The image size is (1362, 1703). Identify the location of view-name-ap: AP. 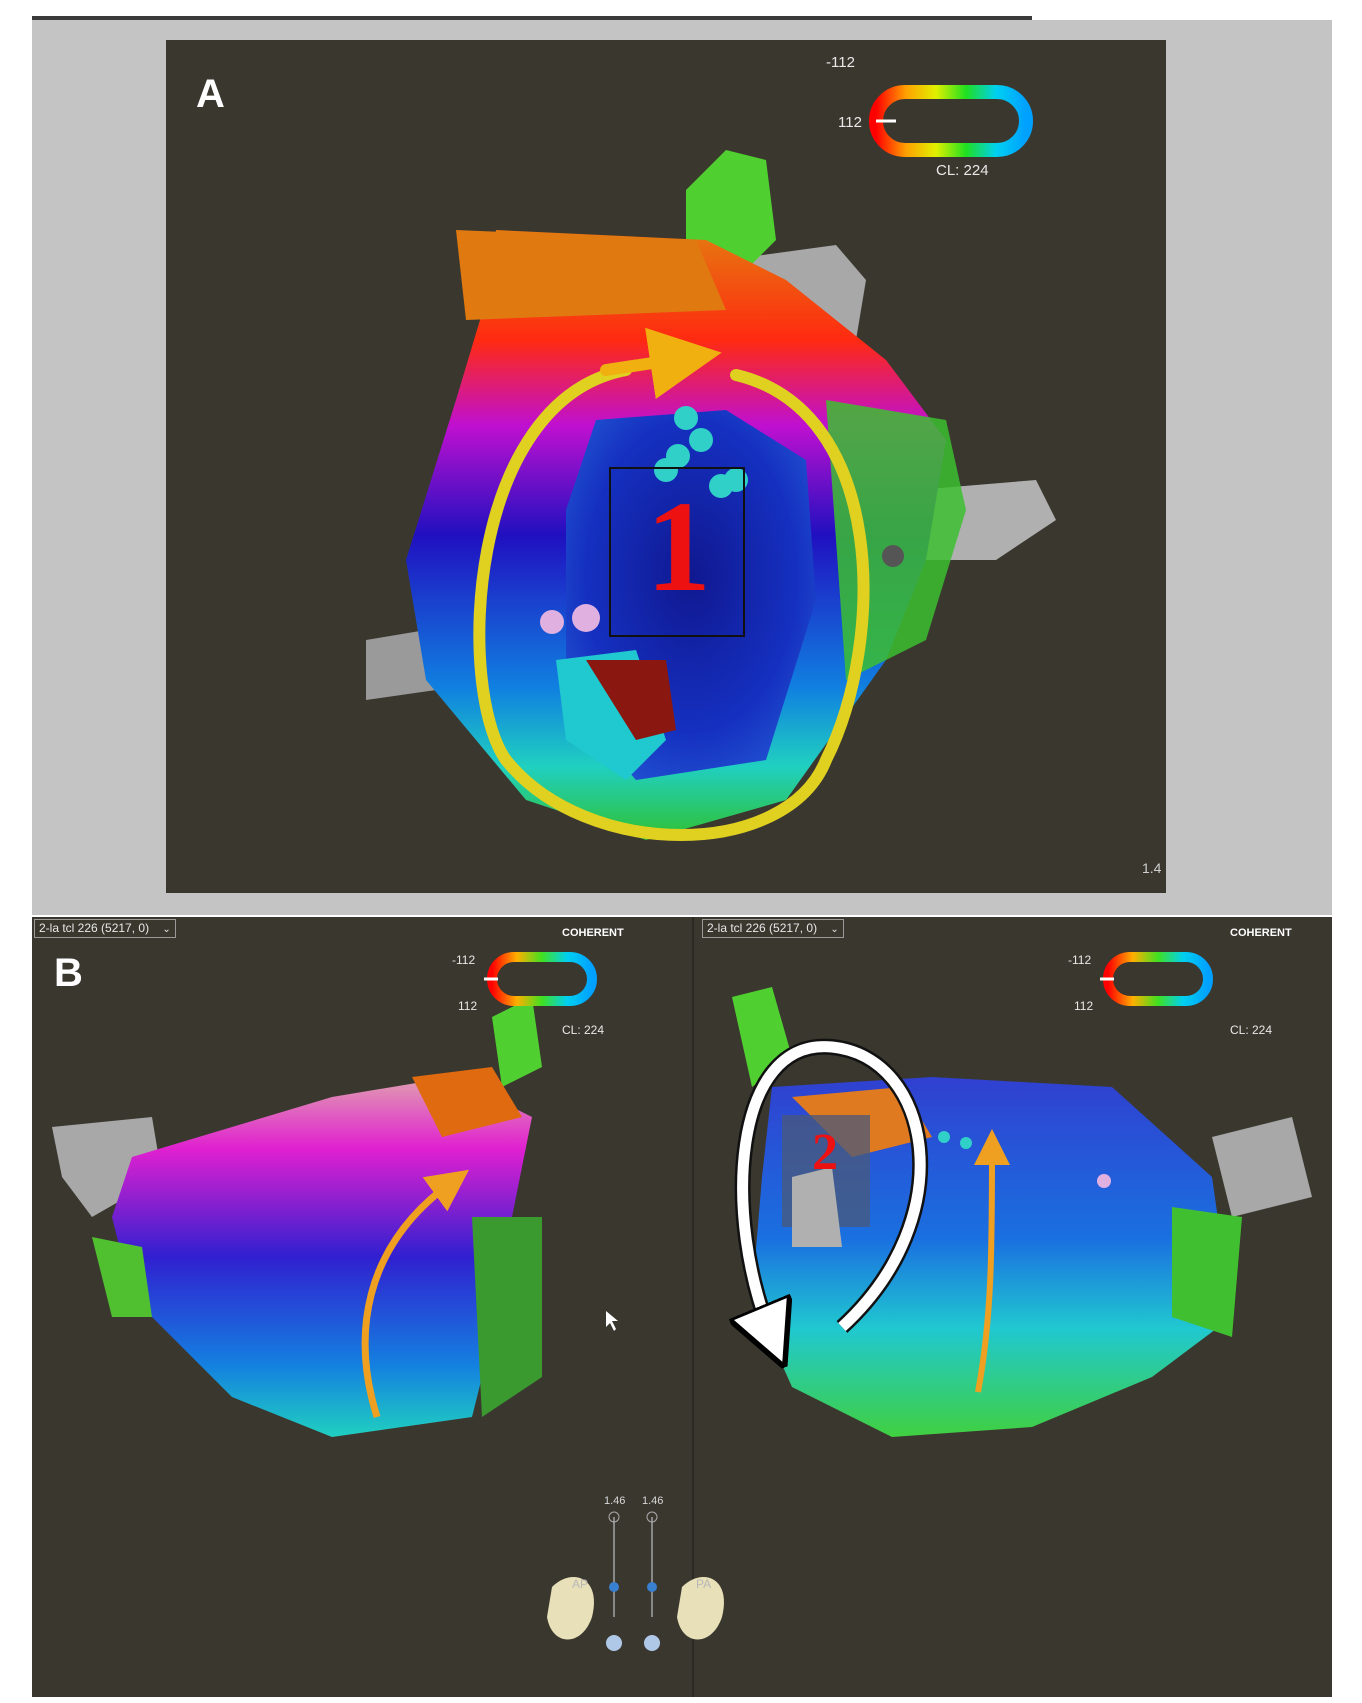
(580, 1584).